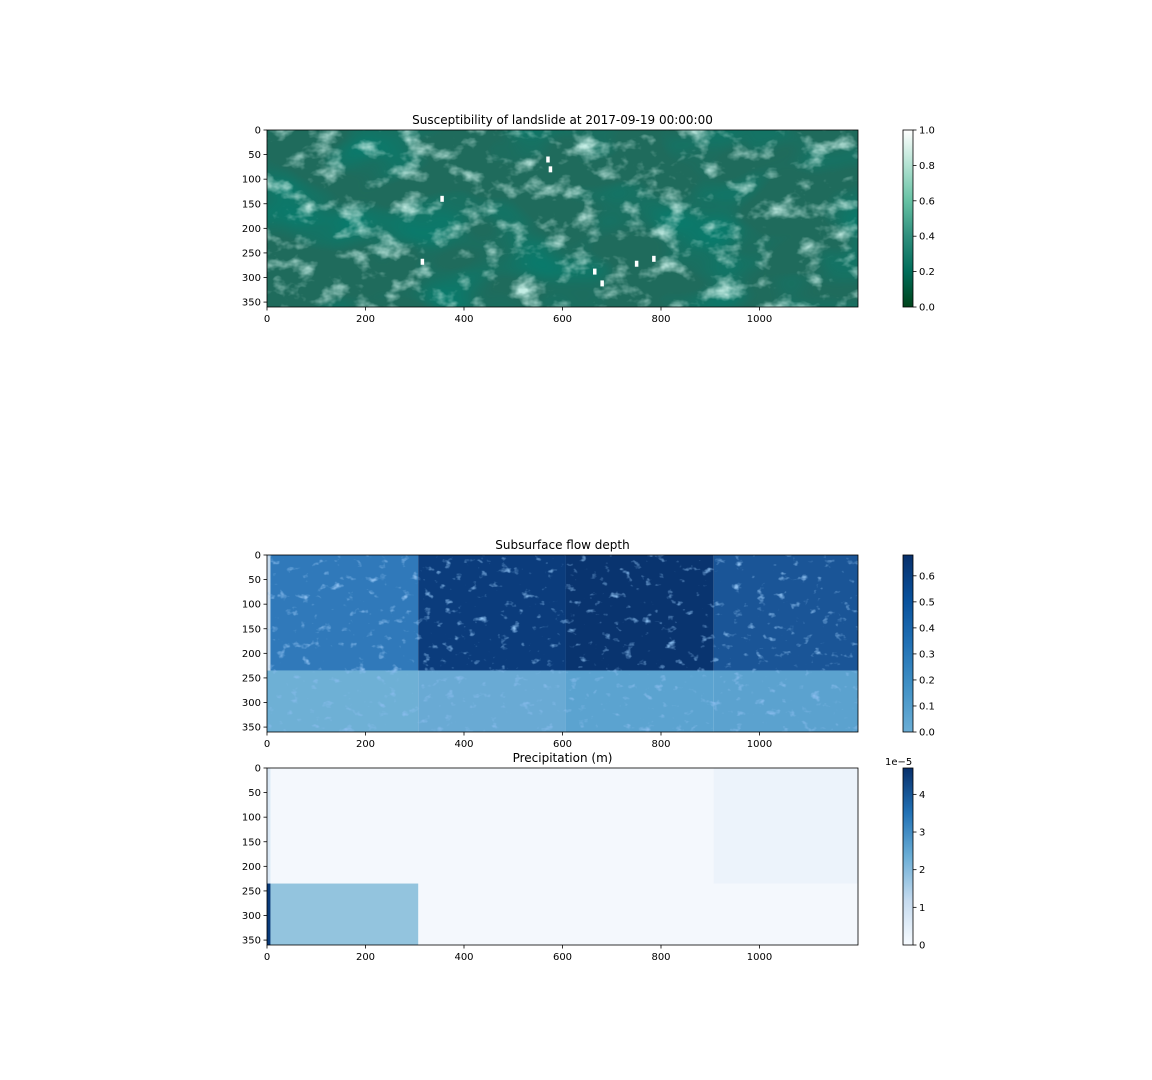 Image resolution: width=1152 pixels, height=1080 pixels. Describe the element at coordinates (922, 833) in the screenshot. I see `colorbar-tick-label: 3` at that location.